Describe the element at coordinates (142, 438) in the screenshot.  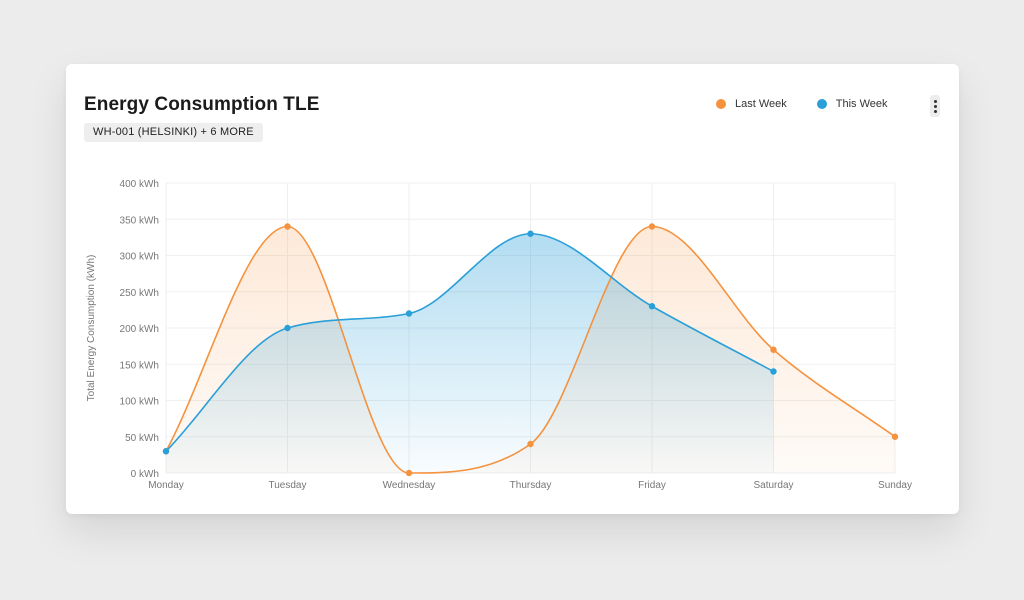
I see `y-tick-label: 50 kWh` at that location.